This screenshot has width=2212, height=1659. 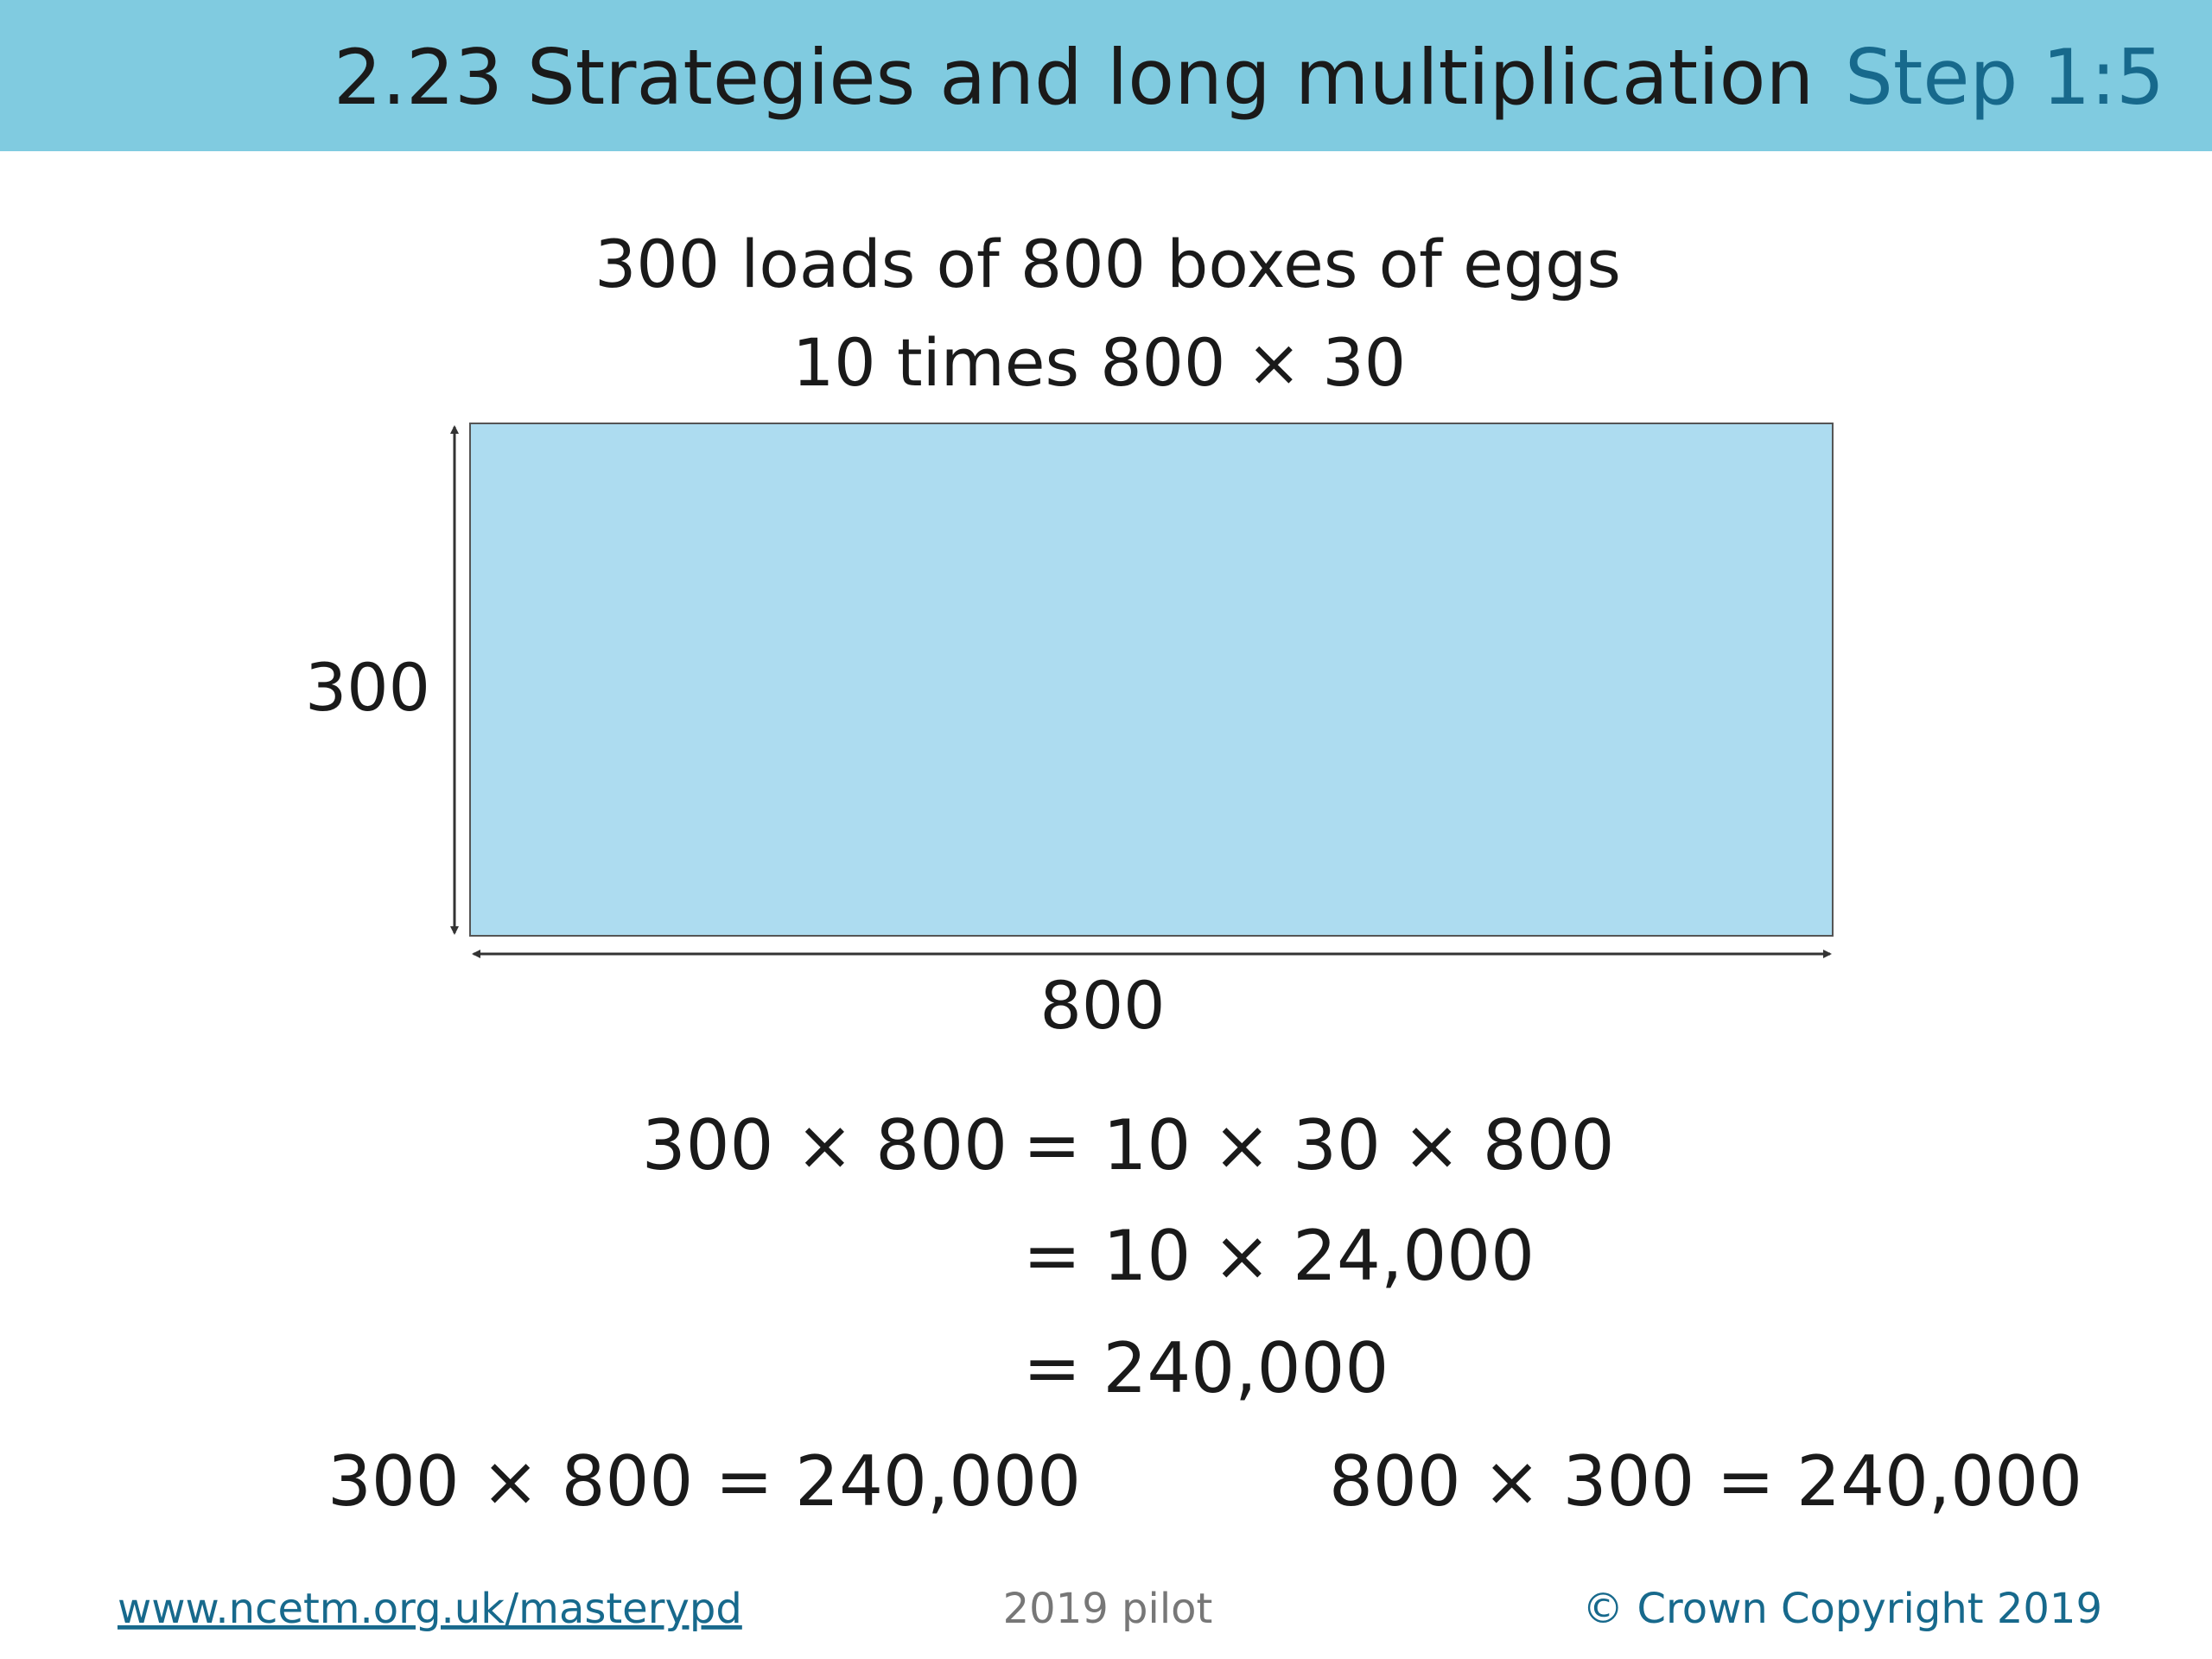 I want to click on footer-link: www.ncetm.org.uk/masterypd, so click(x=430, y=1609).